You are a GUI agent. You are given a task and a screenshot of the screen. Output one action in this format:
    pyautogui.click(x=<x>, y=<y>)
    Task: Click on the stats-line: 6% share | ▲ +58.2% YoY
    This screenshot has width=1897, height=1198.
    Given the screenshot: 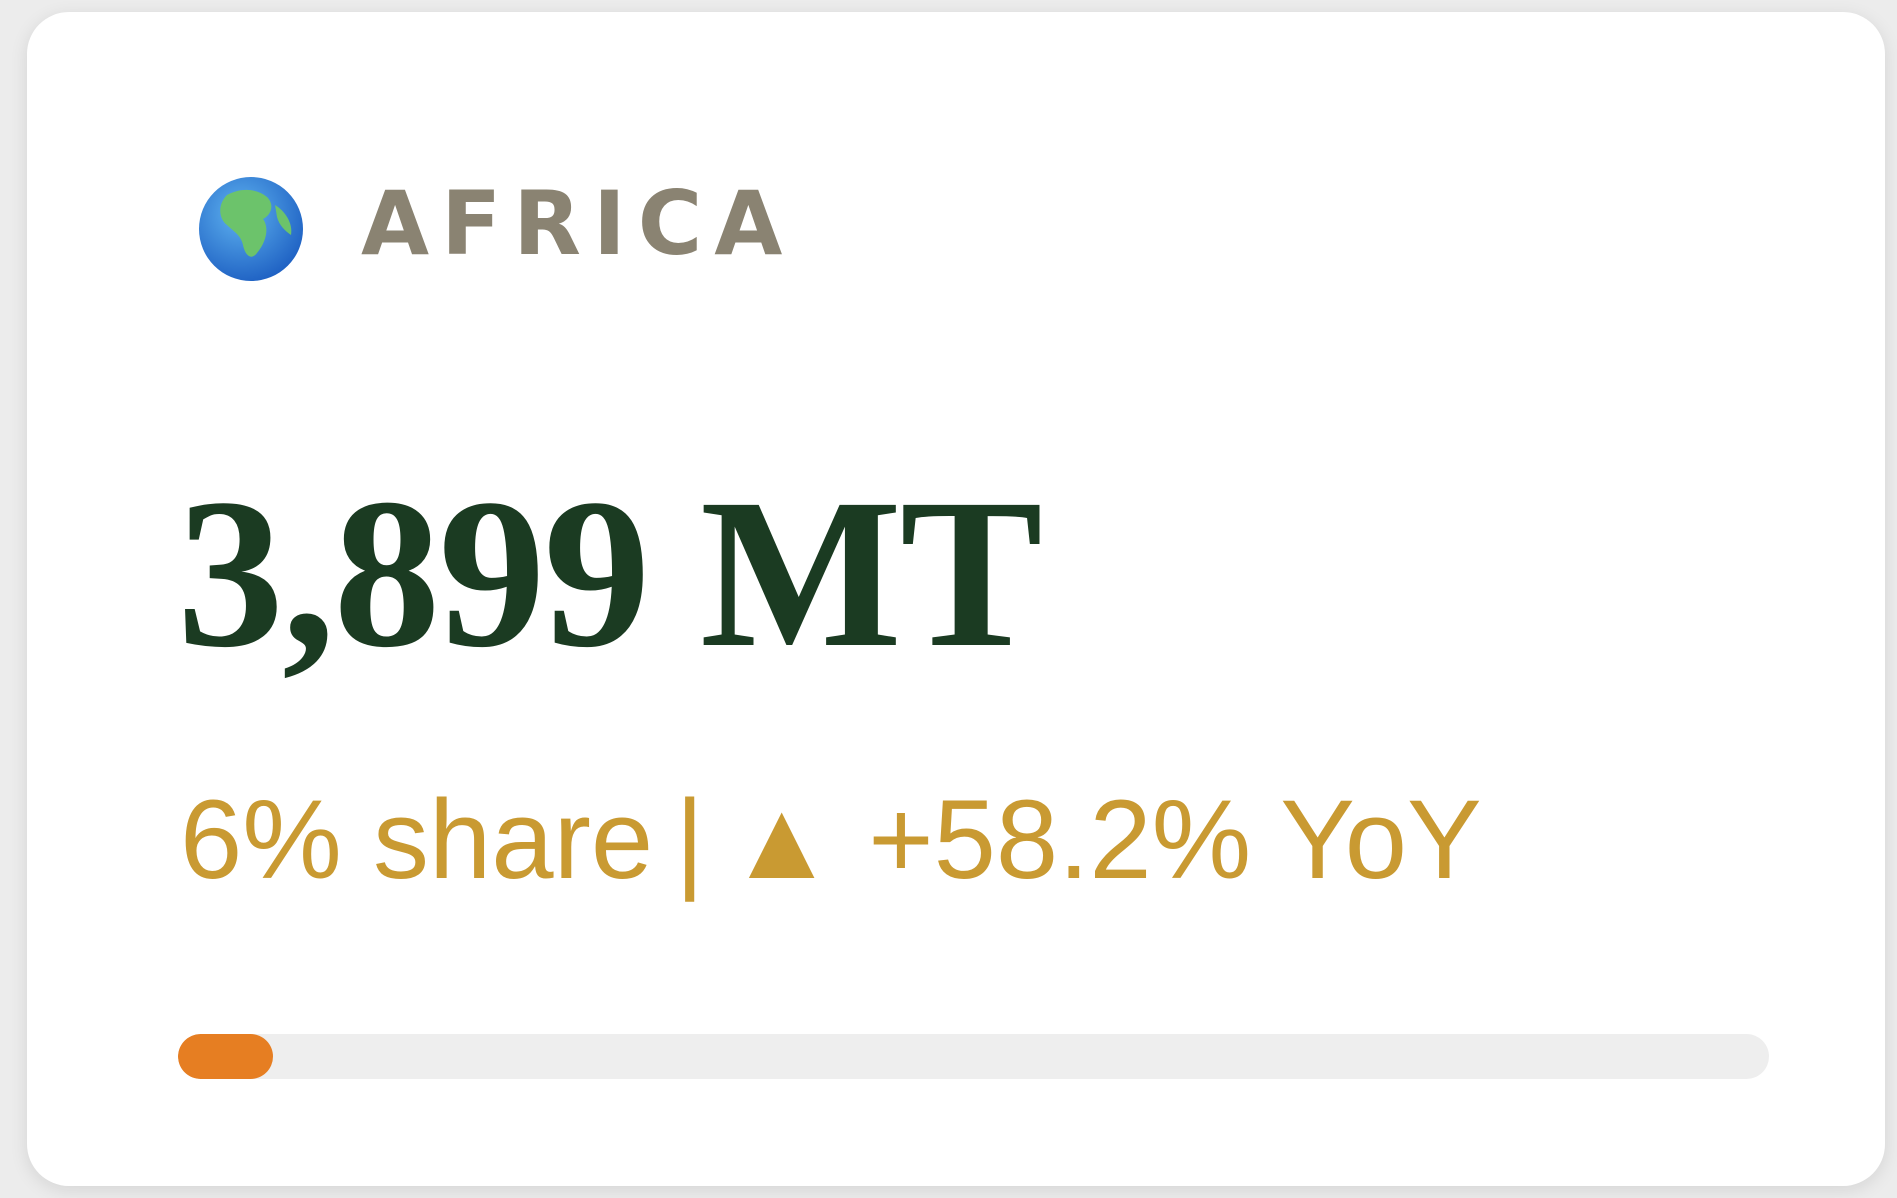 What is the action you would take?
    pyautogui.click(x=842, y=840)
    